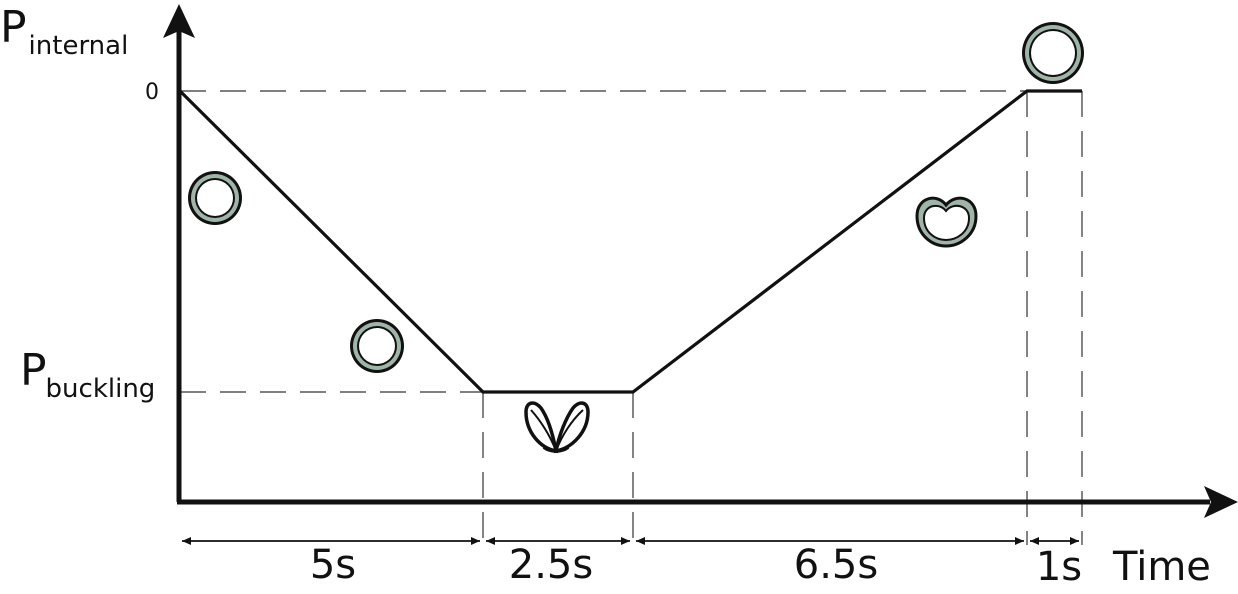 This screenshot has height=594, width=1238. Describe the element at coordinates (333, 565) in the screenshot. I see `duration-label-1: 5s` at that location.